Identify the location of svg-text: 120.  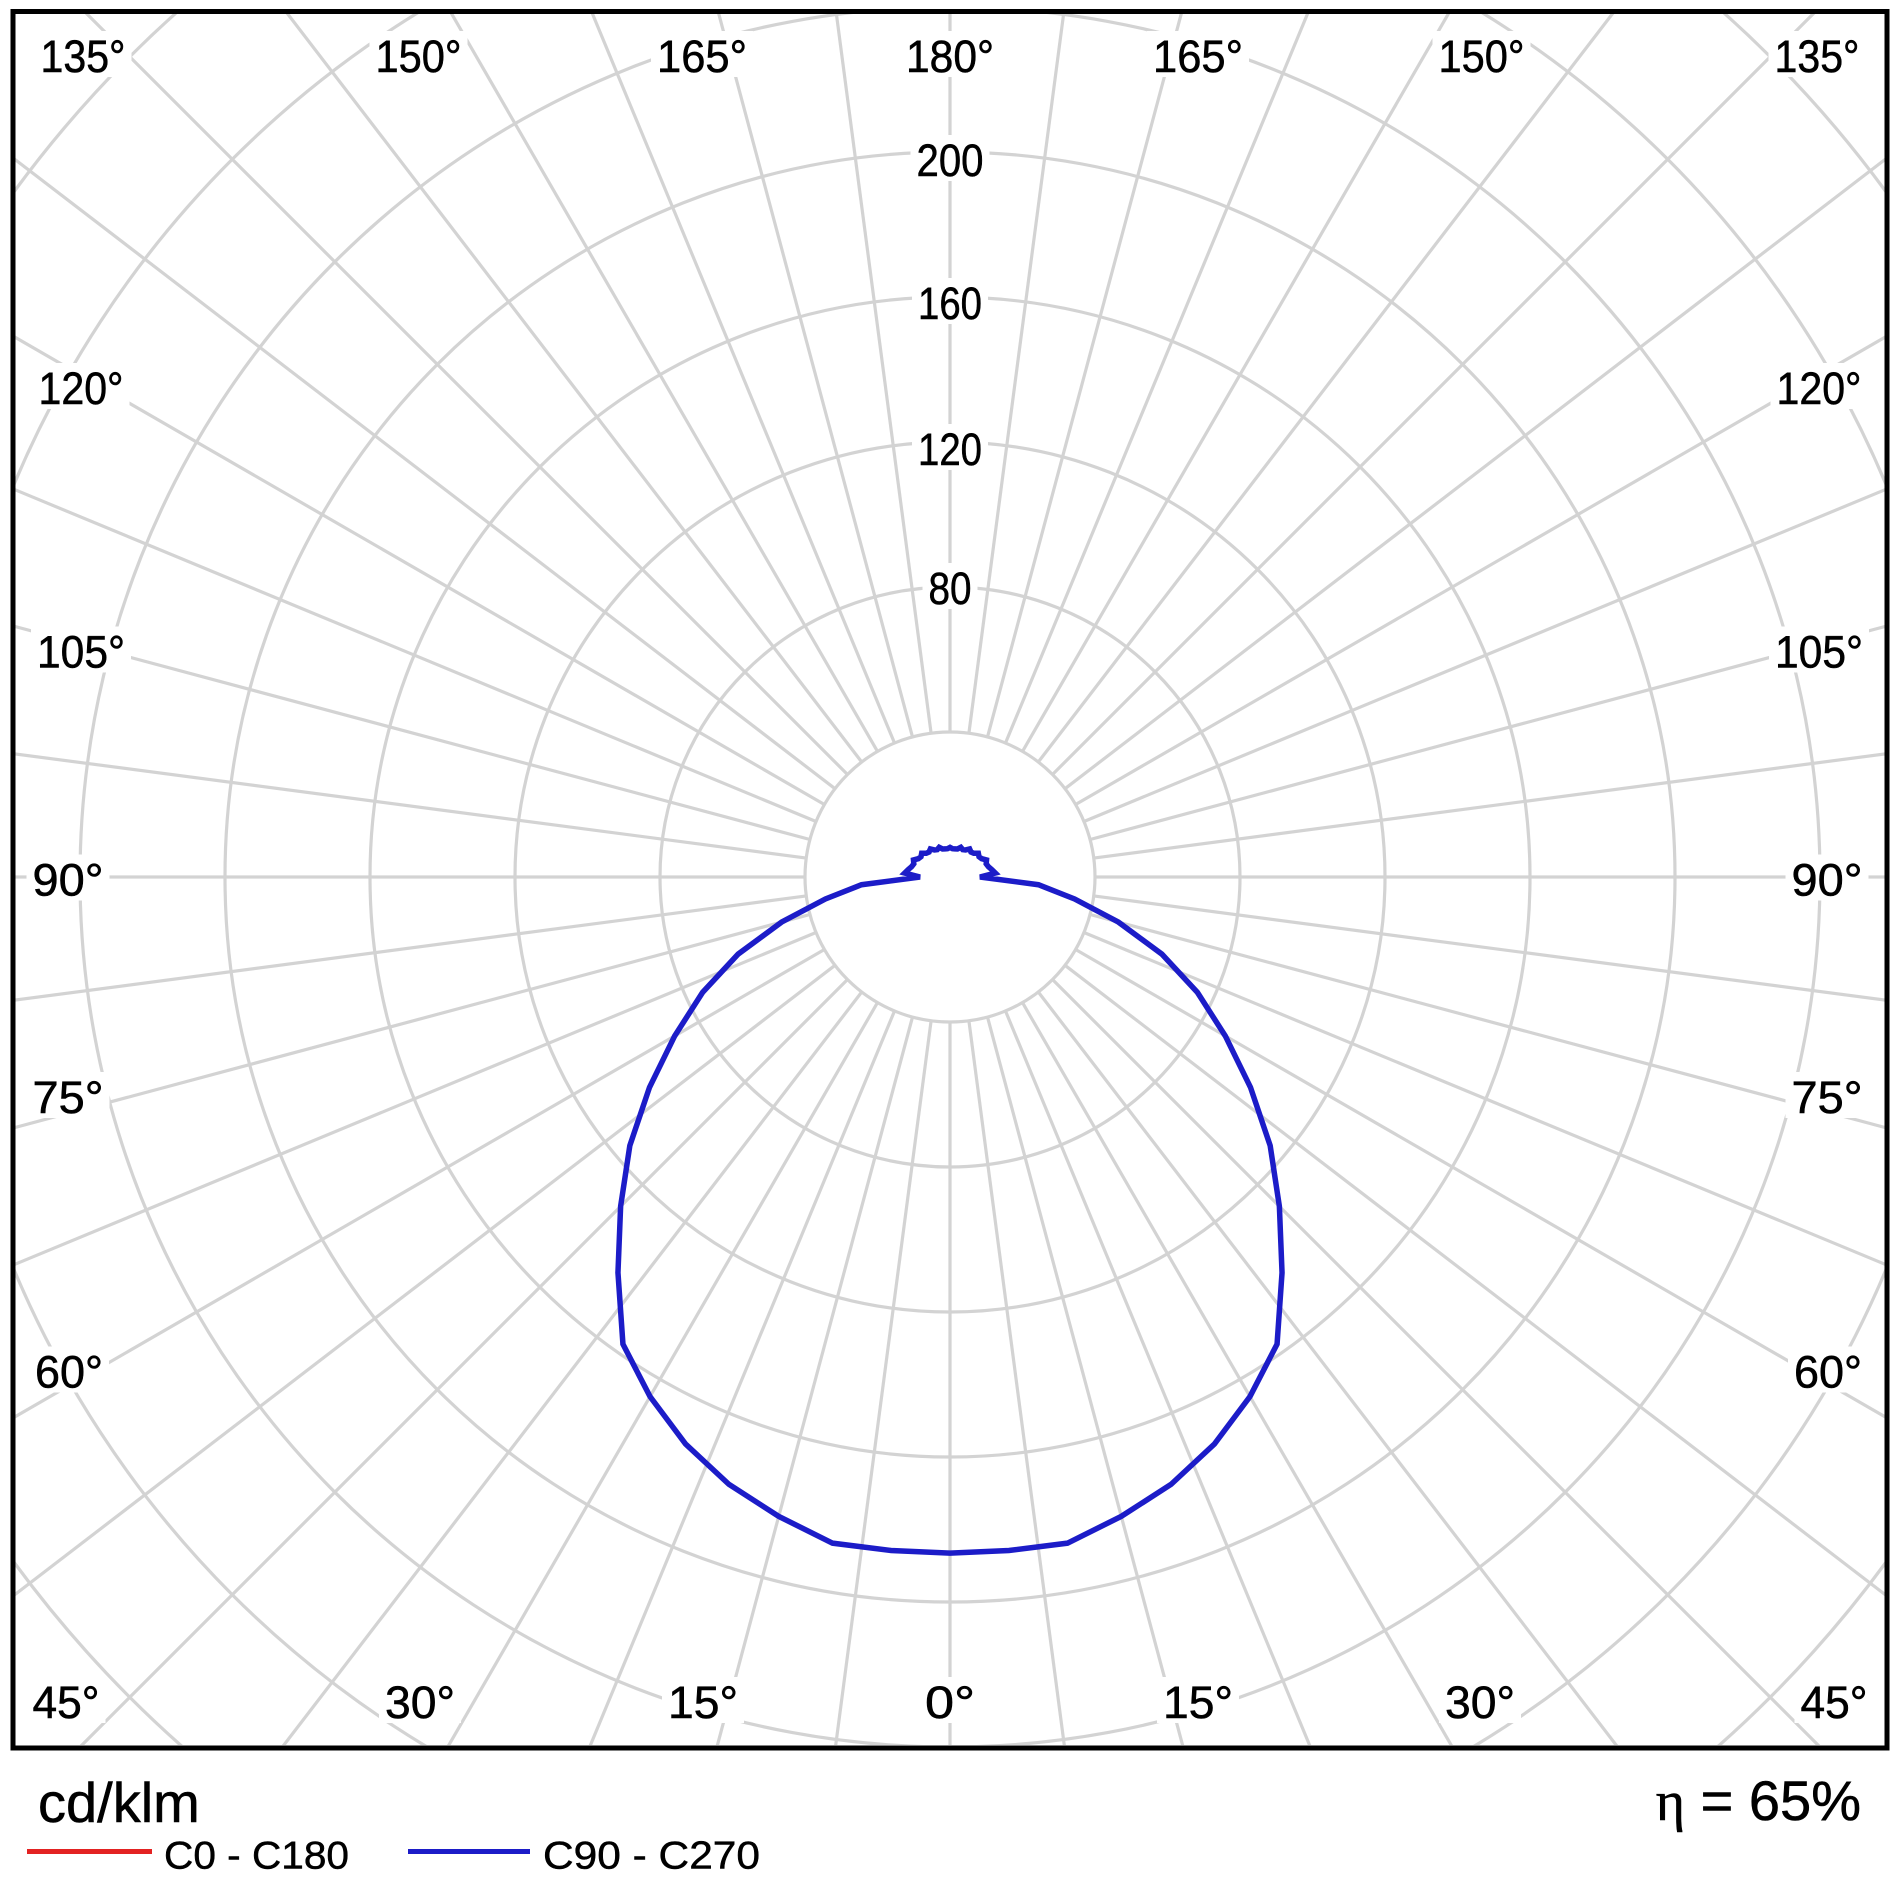
(950, 449).